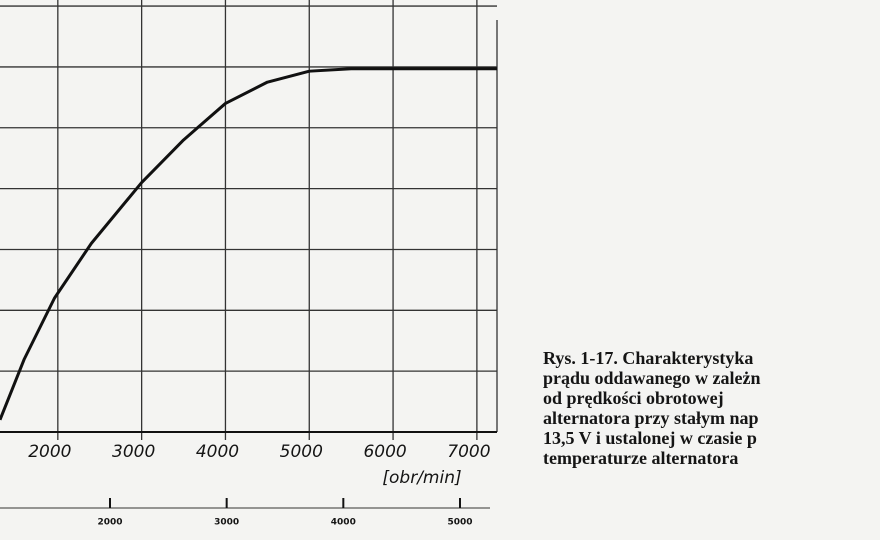  What do you see at coordinates (109, 523) in the screenshot?
I see `x2-tick-label: 2000` at bounding box center [109, 523].